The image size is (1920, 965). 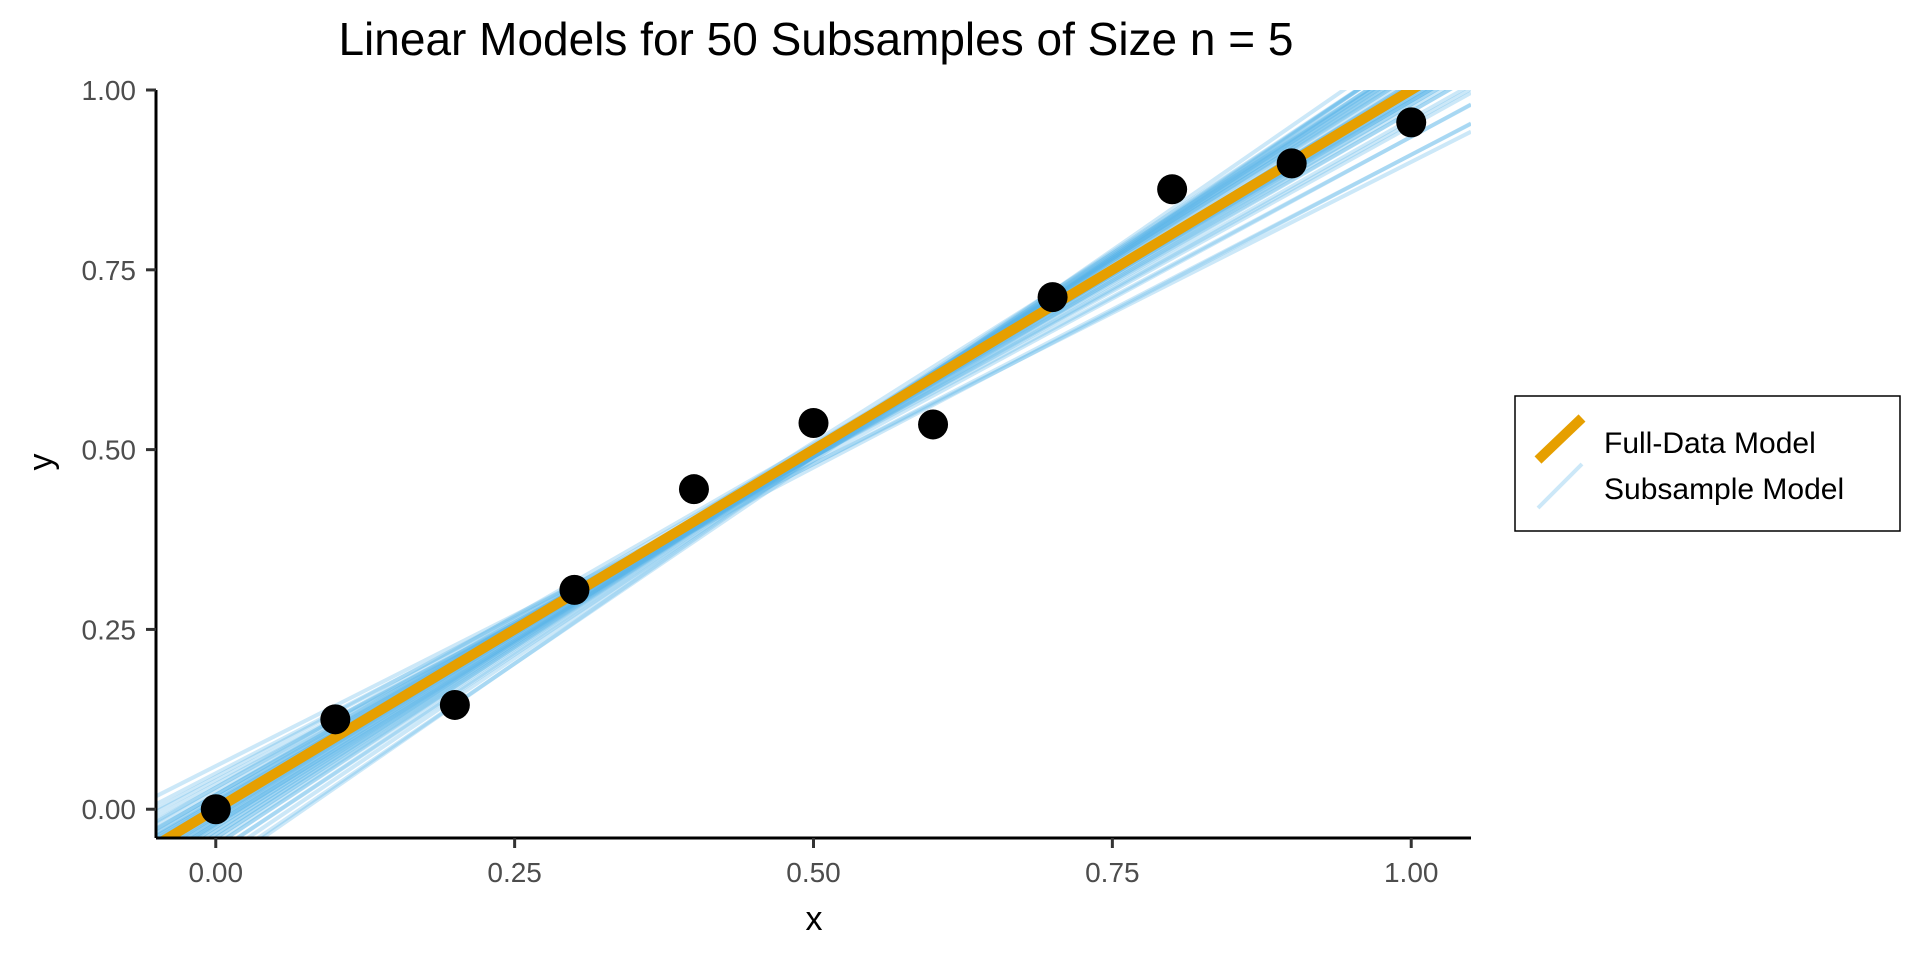 I want to click on legend-box, so click(x=1707, y=463).